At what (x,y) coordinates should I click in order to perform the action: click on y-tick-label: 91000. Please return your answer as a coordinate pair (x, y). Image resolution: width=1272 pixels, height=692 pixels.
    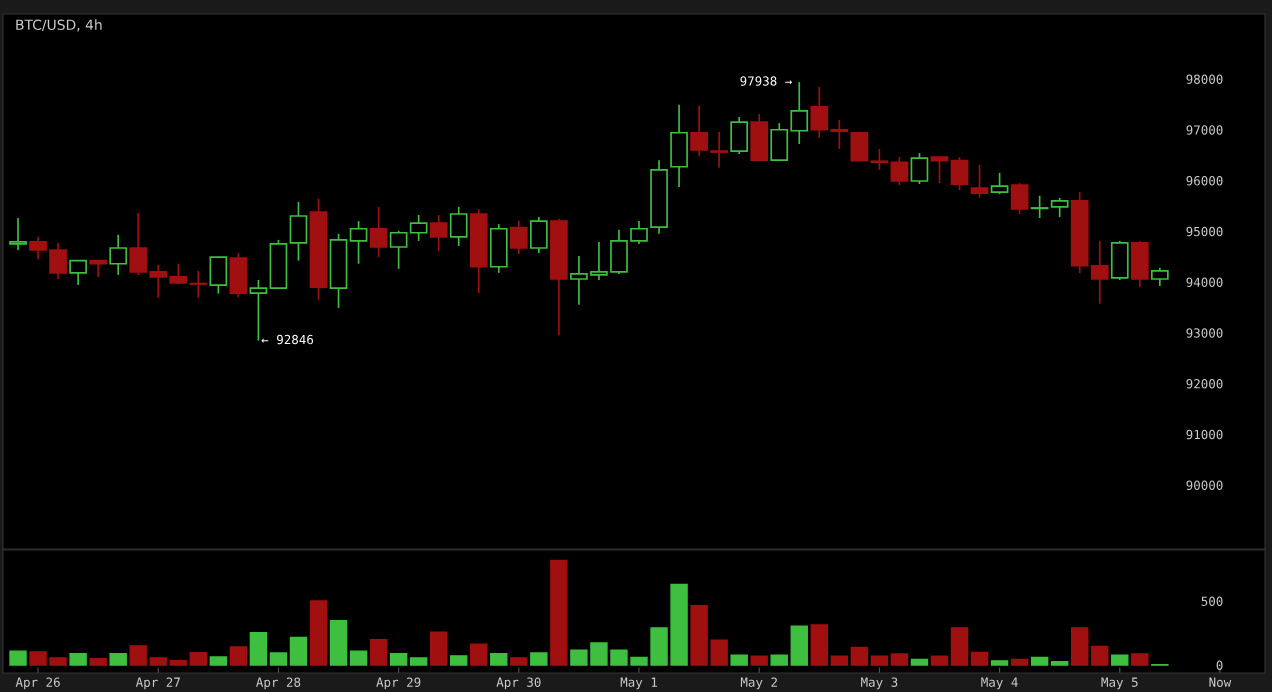
    Looking at the image, I should click on (1204, 434).